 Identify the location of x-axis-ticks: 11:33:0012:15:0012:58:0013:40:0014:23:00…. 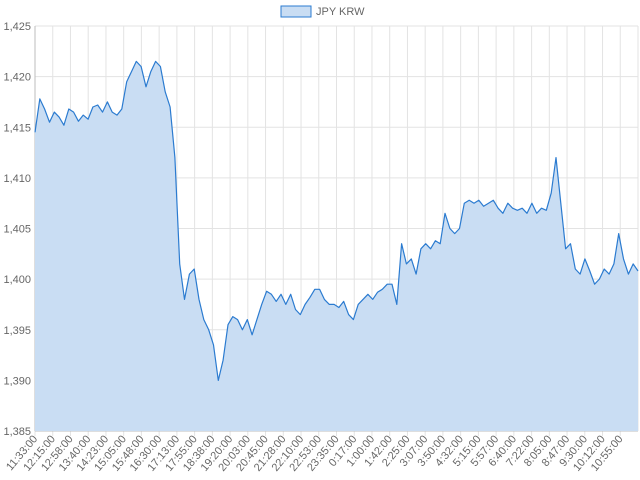
(314, 453).